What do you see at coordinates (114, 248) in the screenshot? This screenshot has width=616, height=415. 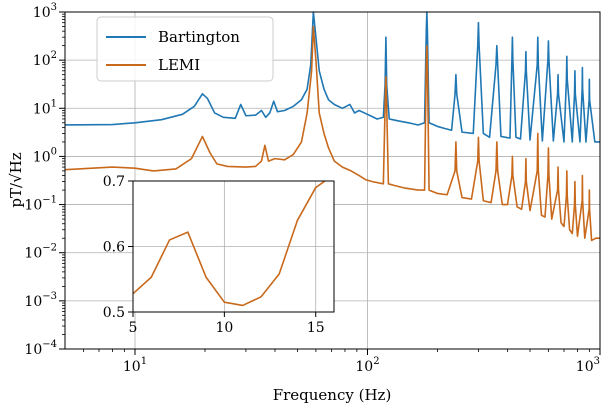 I see `inset-y-tick-label: 0.6` at bounding box center [114, 248].